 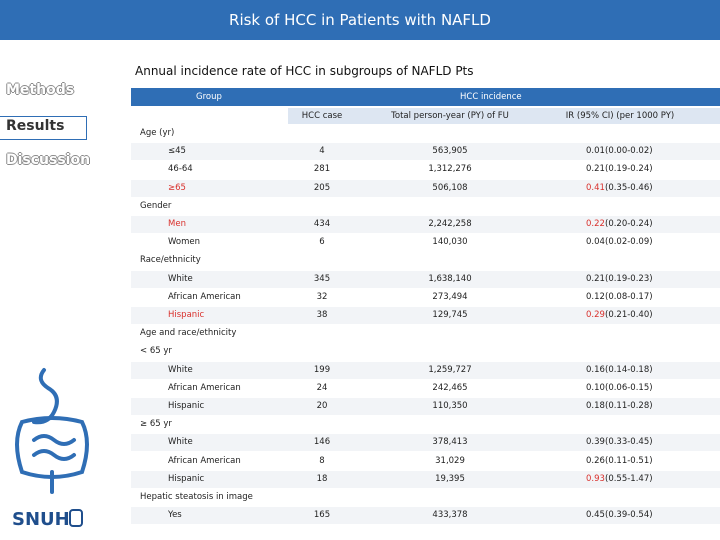 I want to click on header-bar, so click(x=360, y=20).